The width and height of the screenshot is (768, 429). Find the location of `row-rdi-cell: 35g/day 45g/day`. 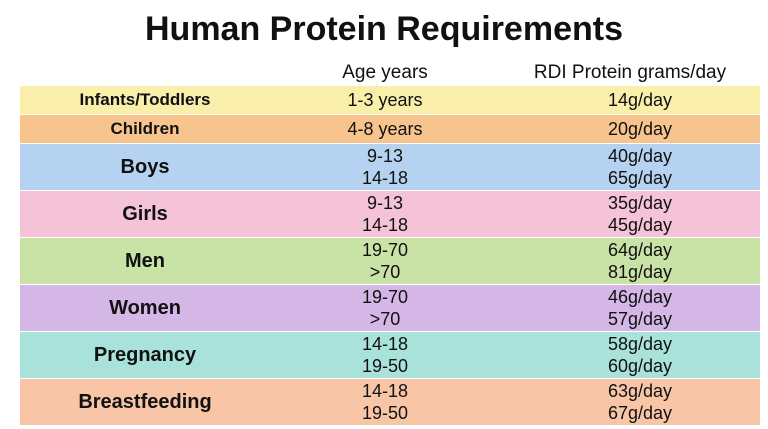

row-rdi-cell: 35g/day 45g/day is located at coordinates (640, 214).